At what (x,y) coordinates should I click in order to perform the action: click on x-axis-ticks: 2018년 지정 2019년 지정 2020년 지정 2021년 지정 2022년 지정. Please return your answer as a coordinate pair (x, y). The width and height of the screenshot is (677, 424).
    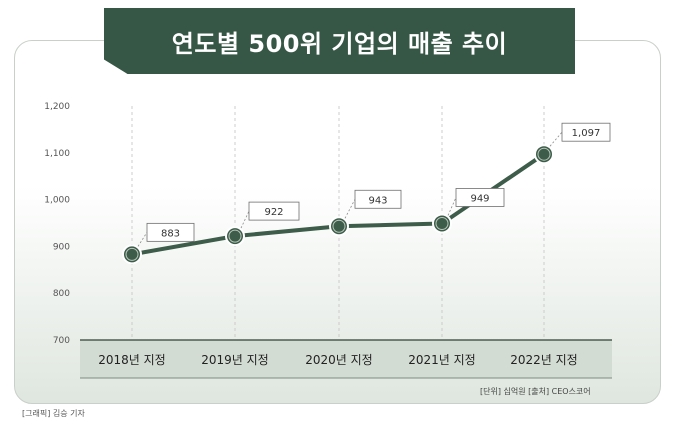
    Looking at the image, I should click on (337, 360).